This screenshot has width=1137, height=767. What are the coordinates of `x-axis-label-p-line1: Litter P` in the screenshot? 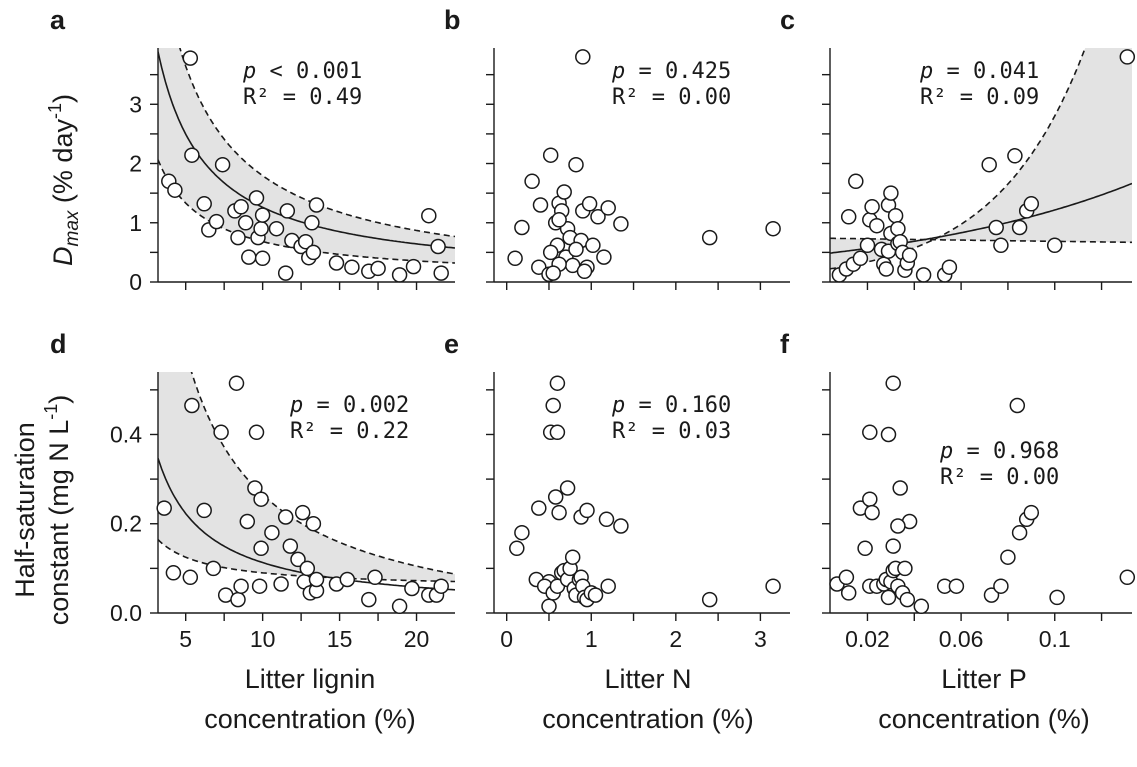 It's located at (984, 679).